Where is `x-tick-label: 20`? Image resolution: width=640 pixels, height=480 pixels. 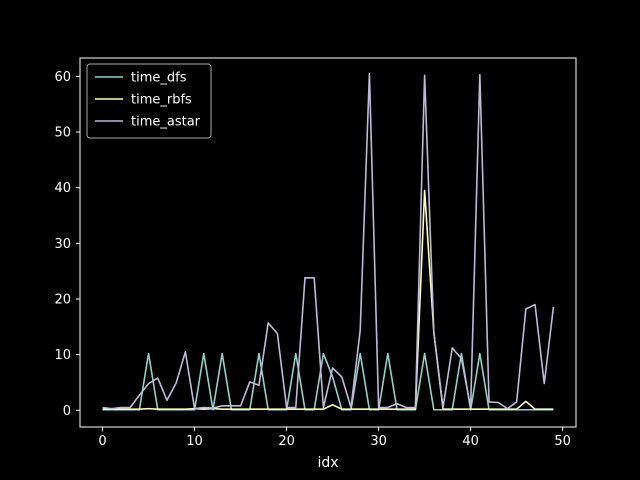
x-tick-label: 20 is located at coordinates (286, 441).